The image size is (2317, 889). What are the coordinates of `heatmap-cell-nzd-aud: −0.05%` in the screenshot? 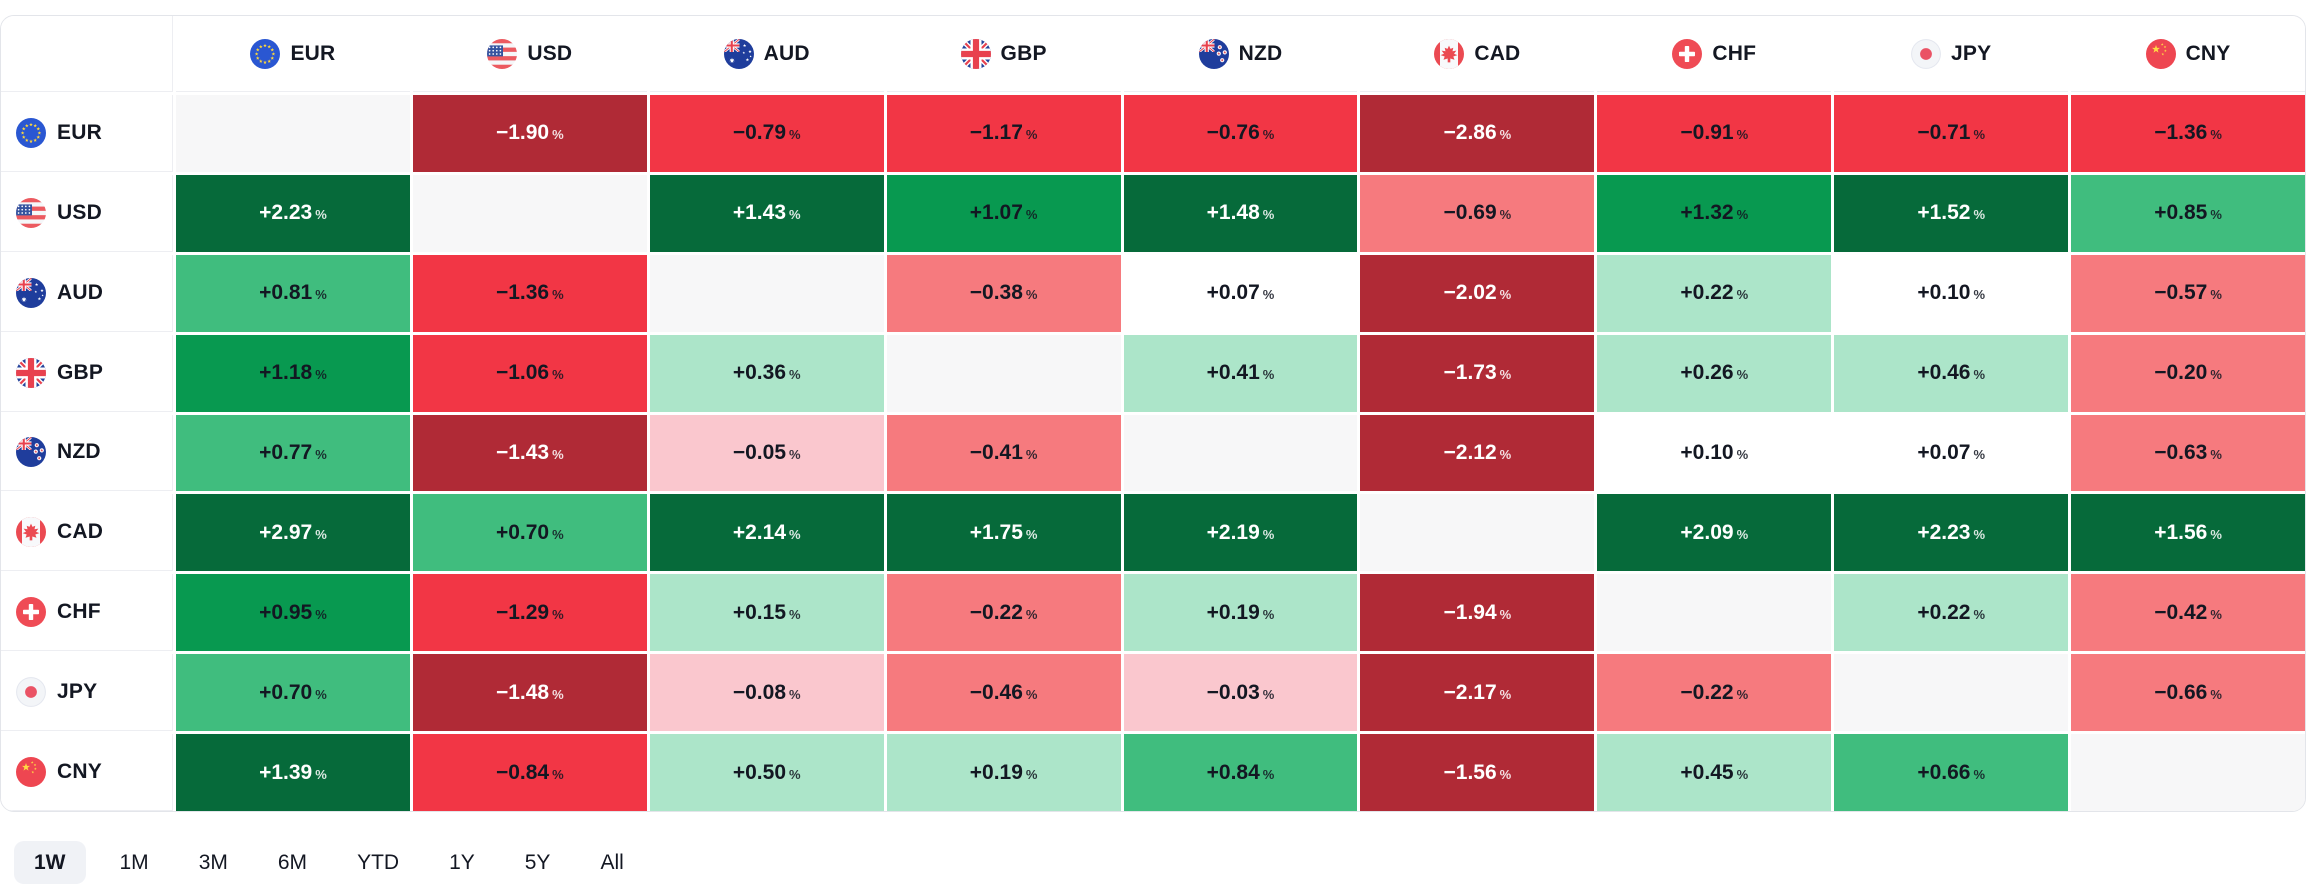 It's located at (766, 453).